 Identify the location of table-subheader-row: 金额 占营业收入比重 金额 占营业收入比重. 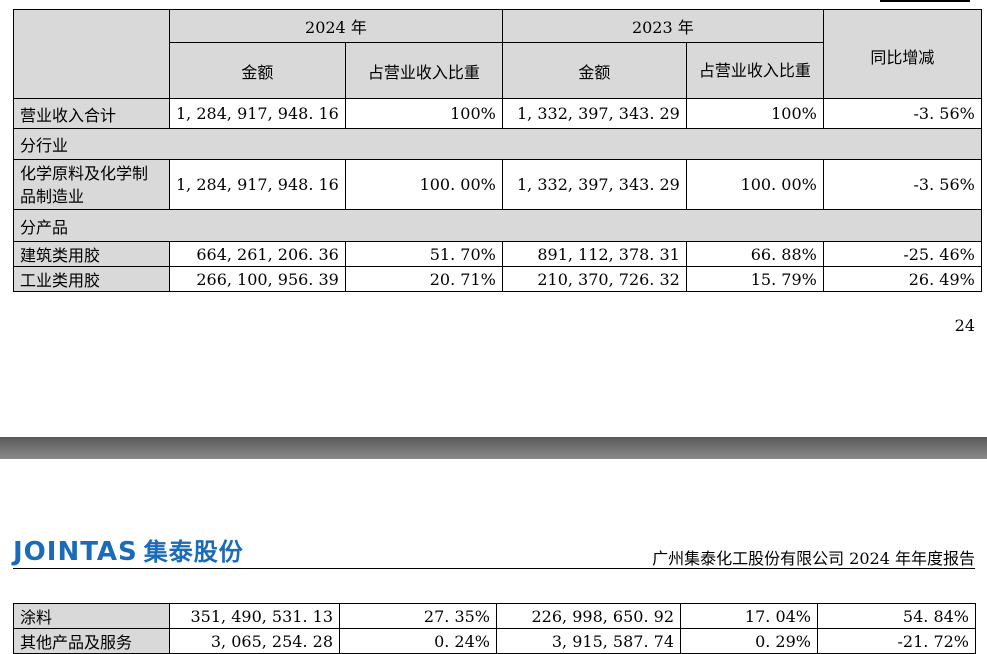
(497, 70).